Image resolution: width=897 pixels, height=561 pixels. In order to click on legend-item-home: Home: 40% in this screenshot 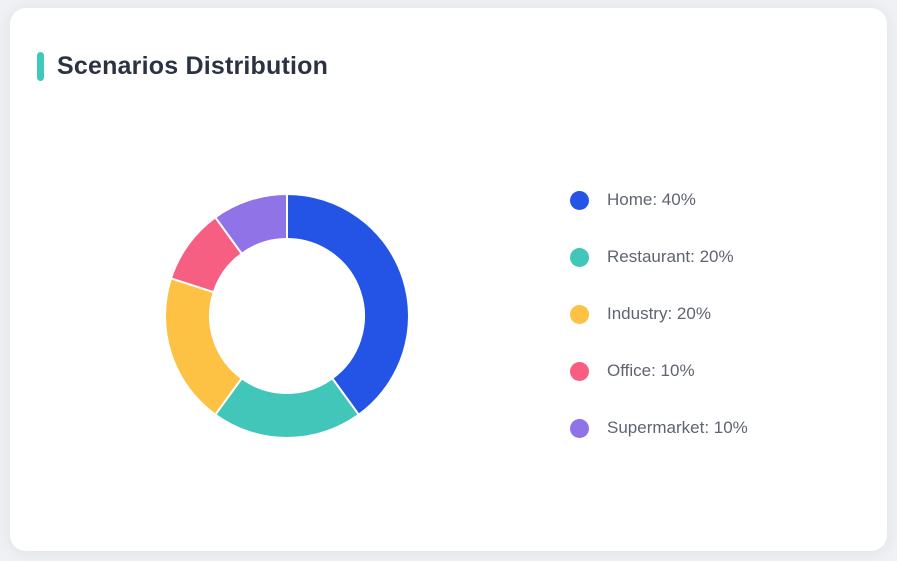, I will do `click(659, 200)`.